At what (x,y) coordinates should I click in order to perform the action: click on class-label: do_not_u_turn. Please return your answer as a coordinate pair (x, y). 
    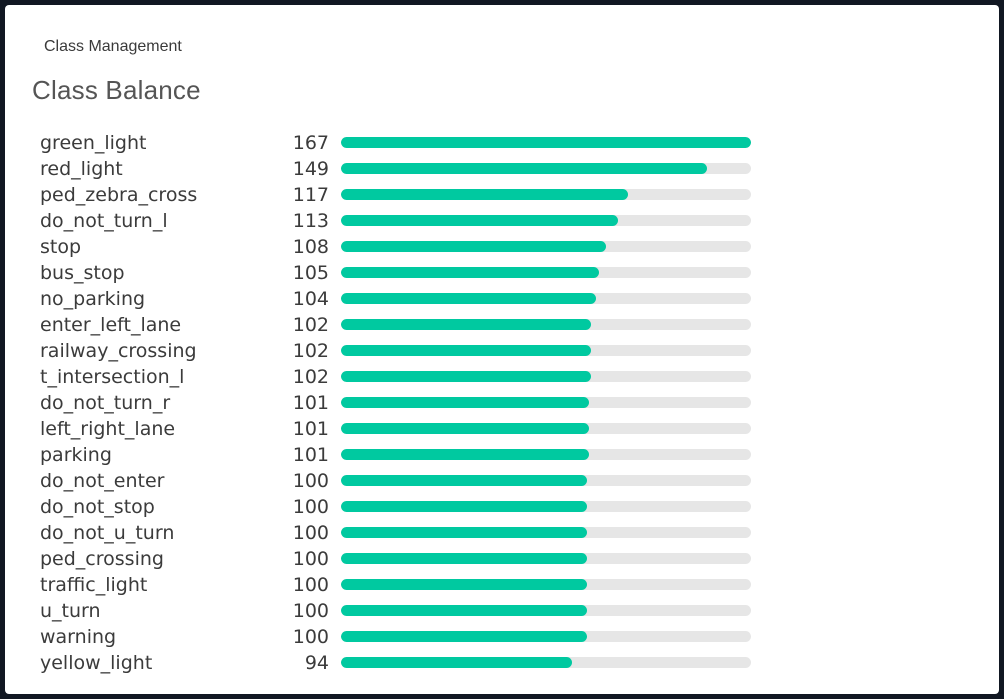
    Looking at the image, I should click on (107, 533).